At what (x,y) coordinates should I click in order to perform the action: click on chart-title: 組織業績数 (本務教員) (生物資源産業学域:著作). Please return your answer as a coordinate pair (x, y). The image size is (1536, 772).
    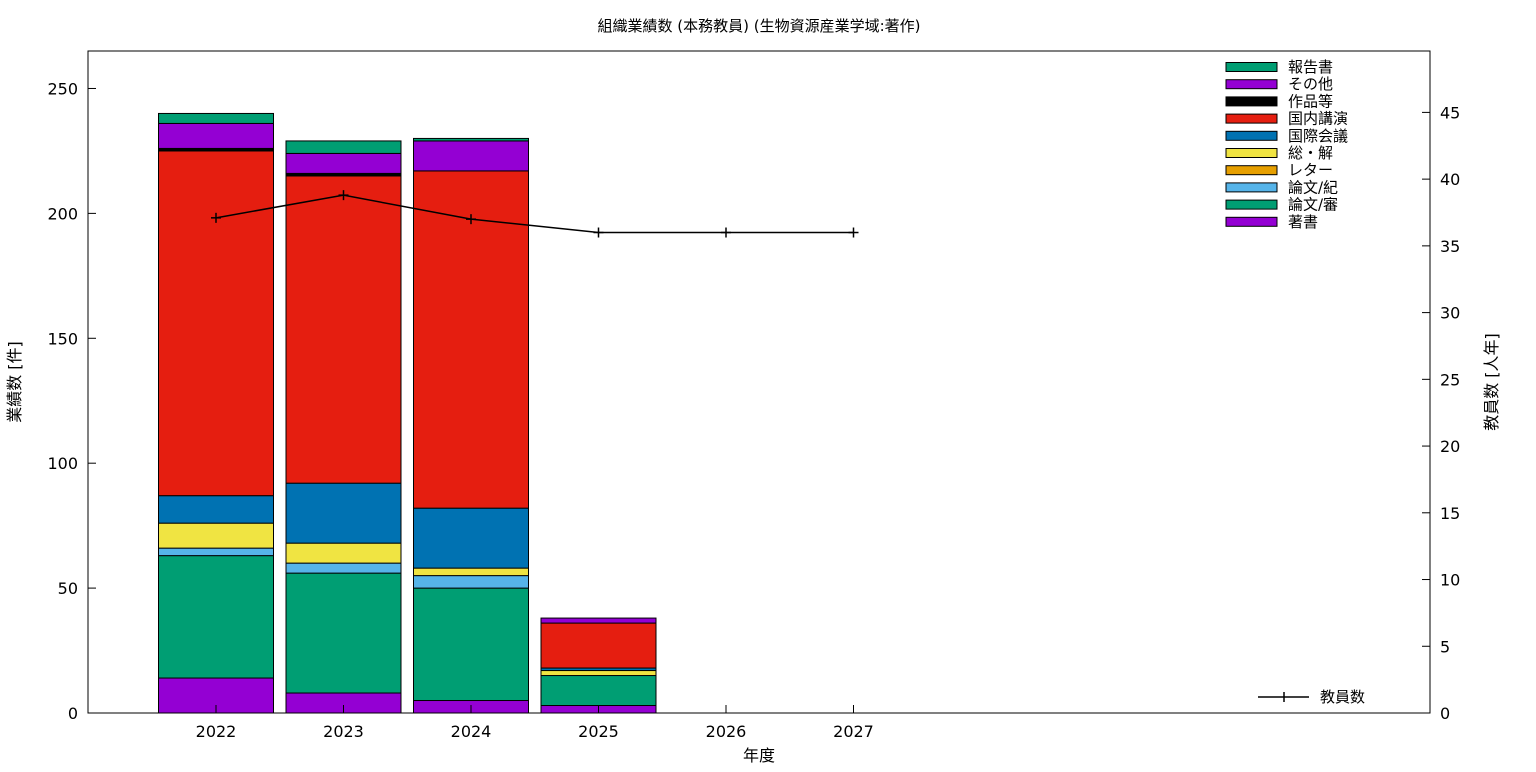
    Looking at the image, I should click on (758, 26).